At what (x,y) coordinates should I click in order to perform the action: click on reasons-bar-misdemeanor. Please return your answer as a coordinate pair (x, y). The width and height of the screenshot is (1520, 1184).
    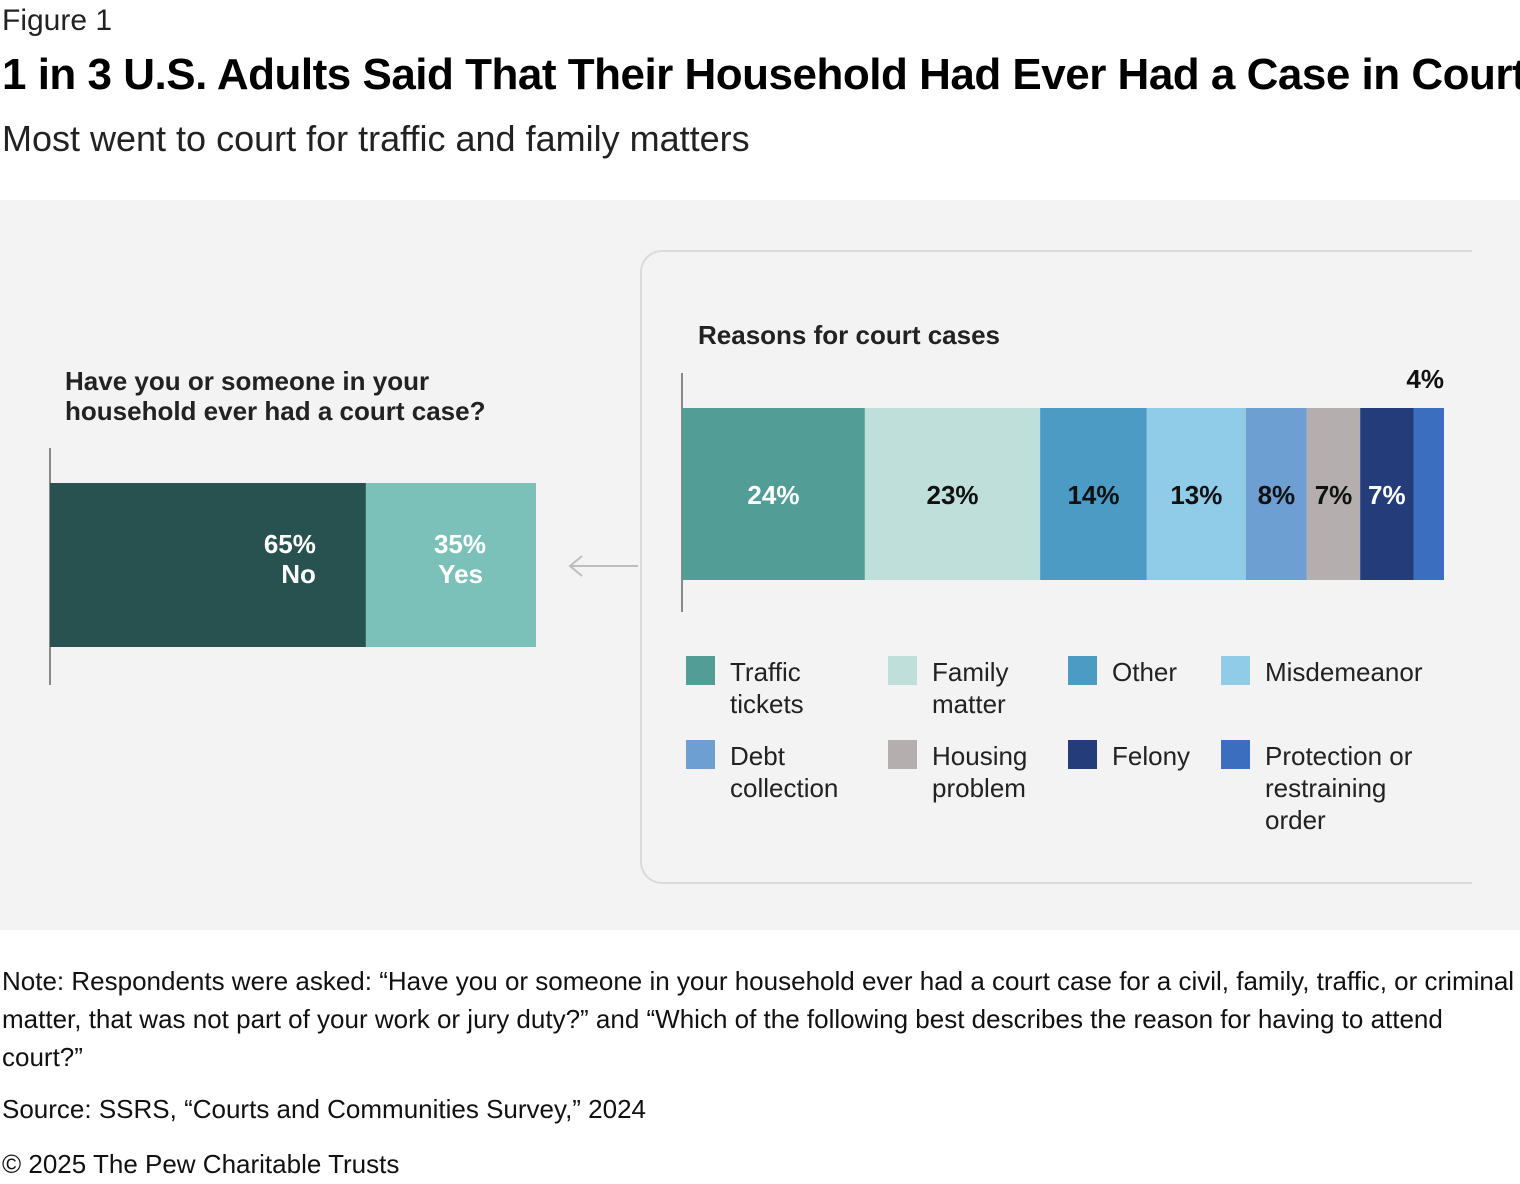
    Looking at the image, I should click on (1196, 494).